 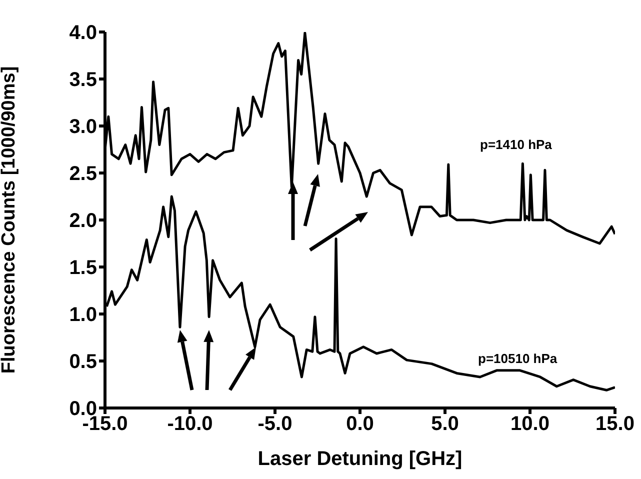 What do you see at coordinates (10, 220) in the screenshot?
I see `y-axis-title: Fluorescence Counts [1000/90ms]` at bounding box center [10, 220].